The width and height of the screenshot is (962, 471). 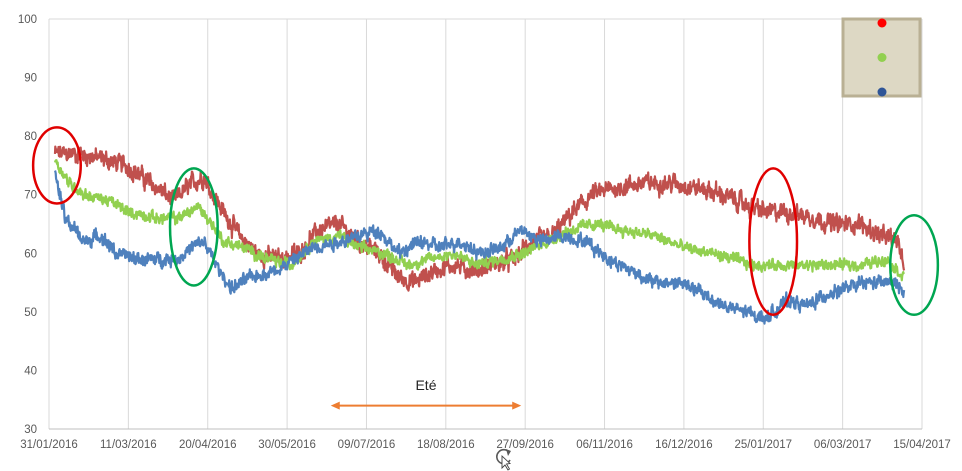 I want to click on y-tick-label: 100, so click(x=27, y=20).